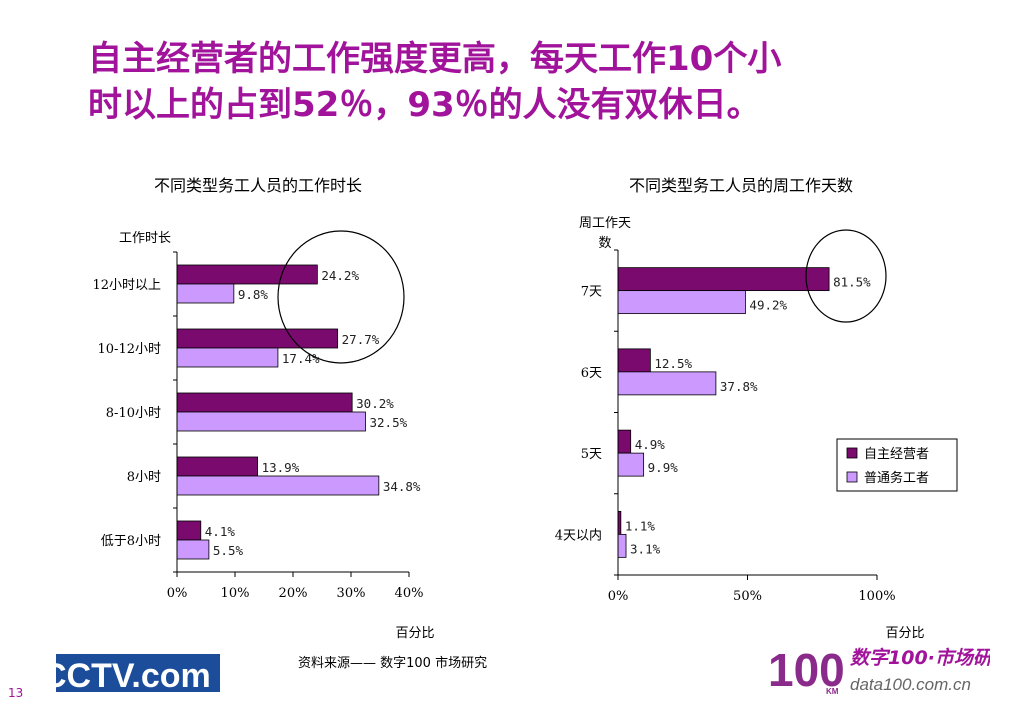  I want to click on legend-swatch-ordinary-workers, so click(852, 477).